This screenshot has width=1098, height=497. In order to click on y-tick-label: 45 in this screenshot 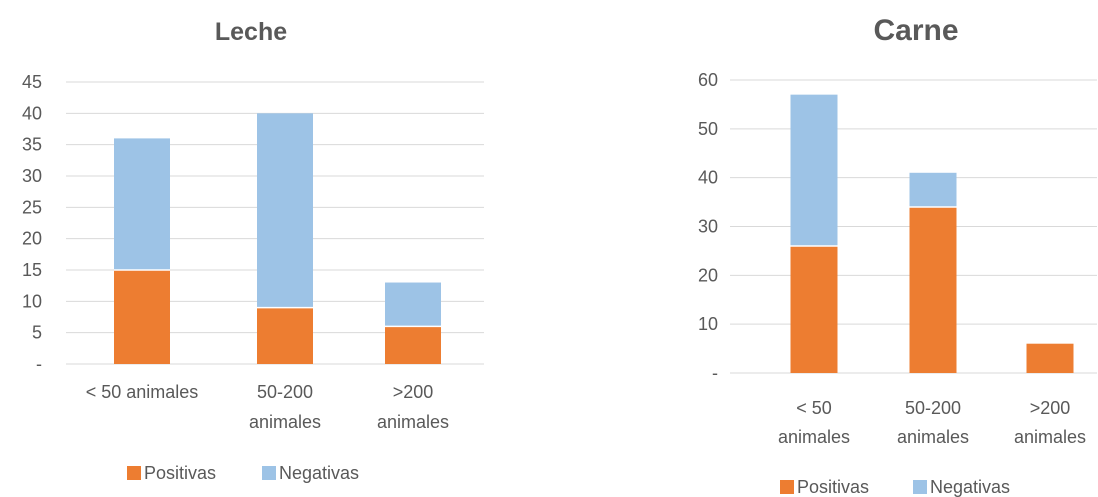, I will do `click(32, 82)`.